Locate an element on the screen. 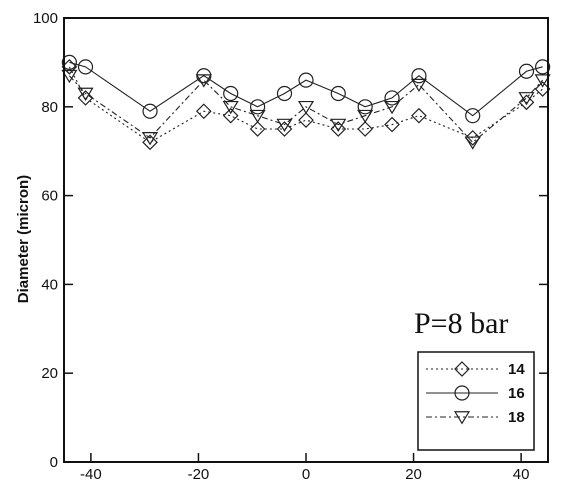  legend-label-16: 16 is located at coordinates (516, 393).